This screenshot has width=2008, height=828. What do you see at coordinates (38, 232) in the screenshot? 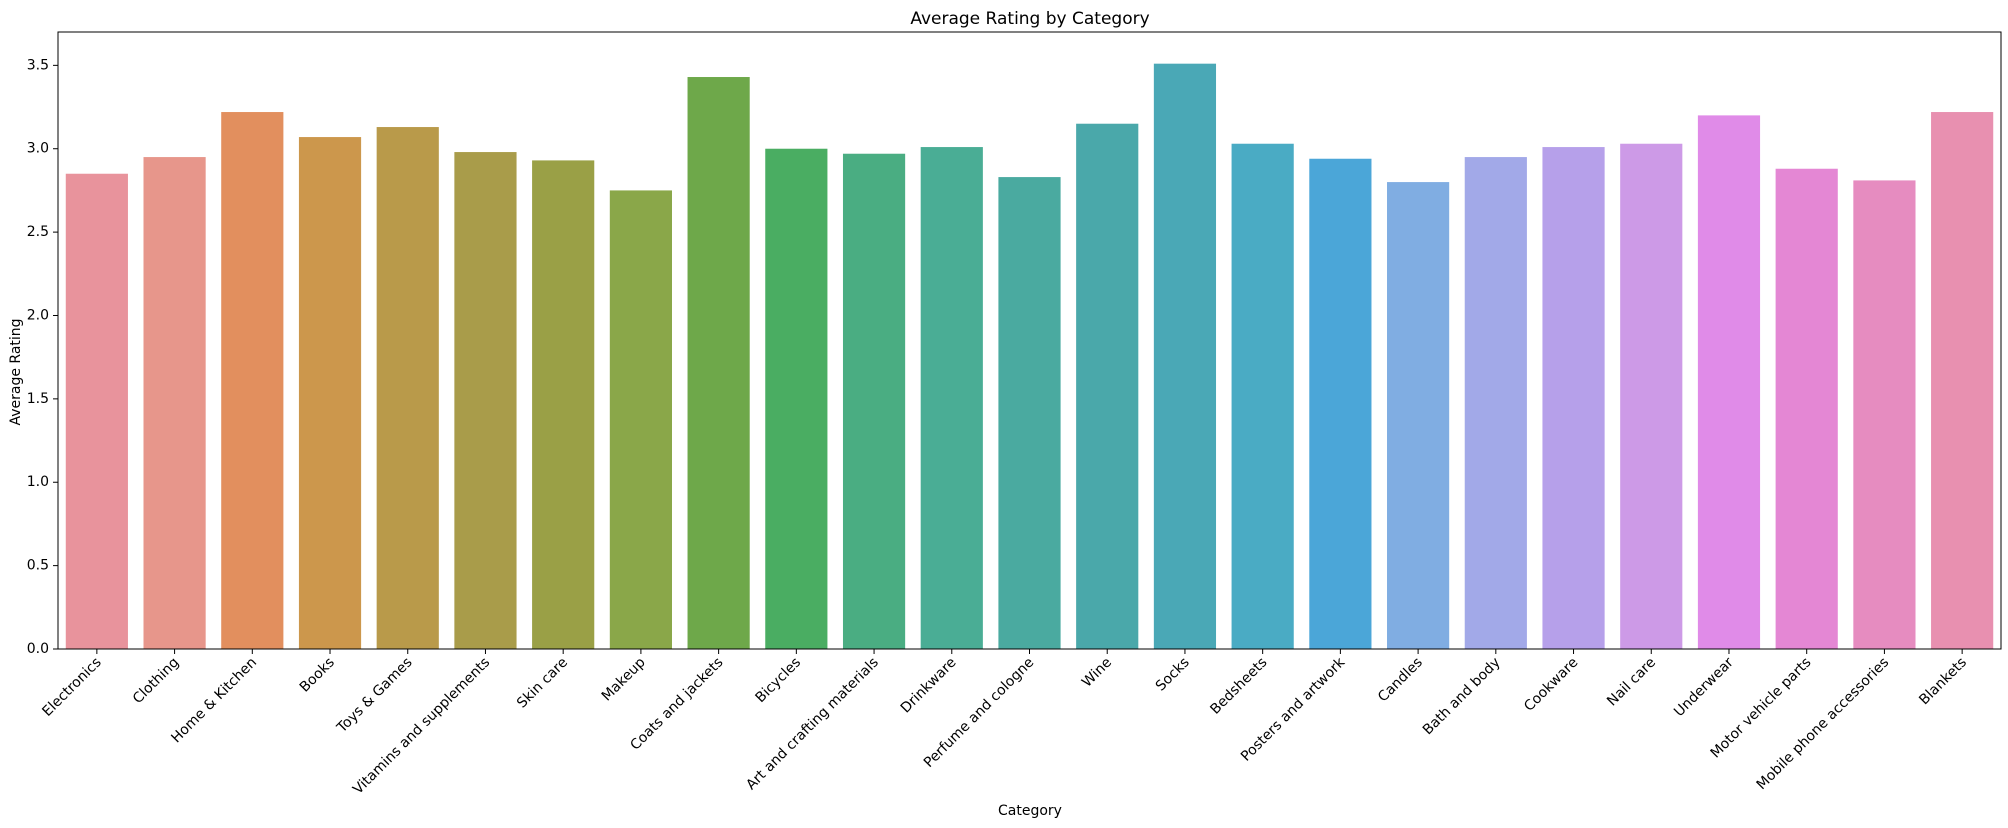
I see `y-tick-label: 2.5` at bounding box center [38, 232].